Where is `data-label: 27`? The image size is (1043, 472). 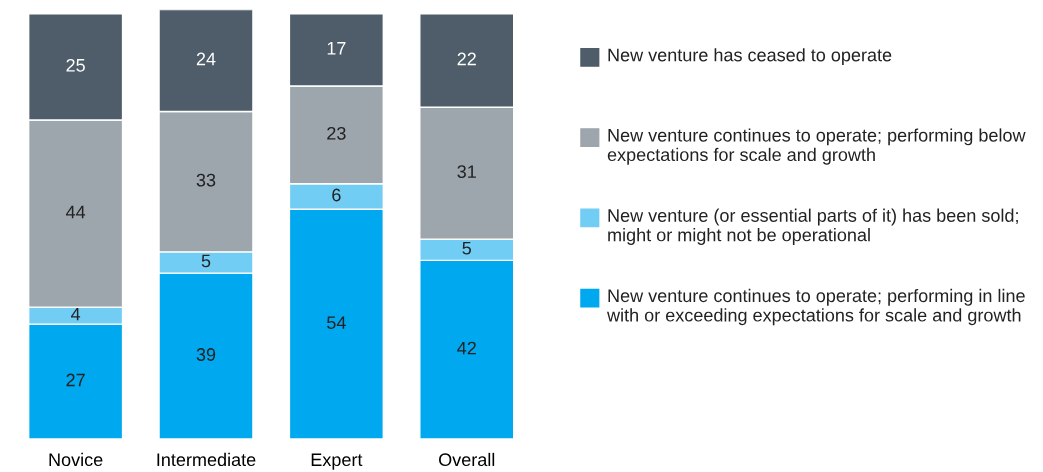 data-label: 27 is located at coordinates (75, 380).